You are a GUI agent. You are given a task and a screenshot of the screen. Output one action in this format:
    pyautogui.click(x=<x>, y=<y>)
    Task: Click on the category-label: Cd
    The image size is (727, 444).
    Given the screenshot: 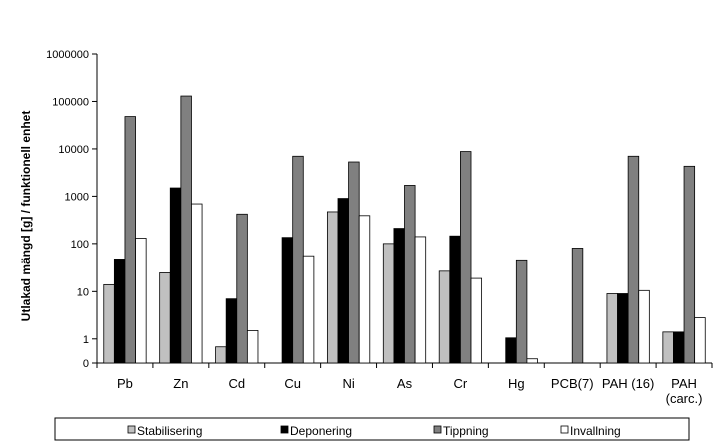 What is the action you would take?
    pyautogui.click(x=236, y=383)
    